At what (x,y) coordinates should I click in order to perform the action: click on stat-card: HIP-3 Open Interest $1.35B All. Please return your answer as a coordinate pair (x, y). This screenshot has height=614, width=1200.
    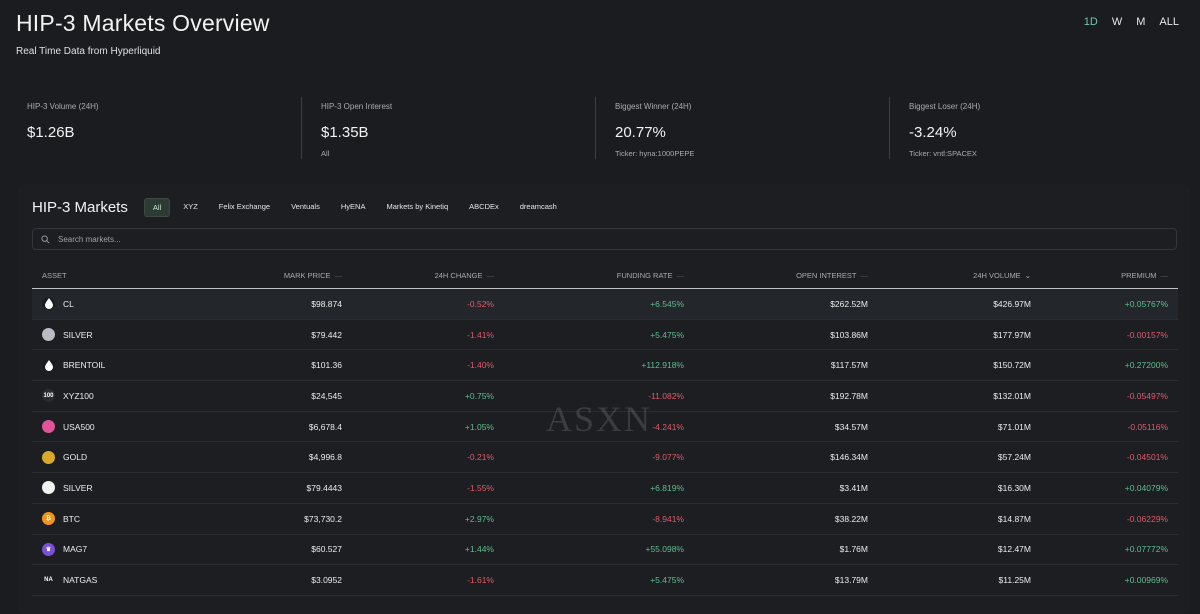
    Looking at the image, I should click on (449, 128).